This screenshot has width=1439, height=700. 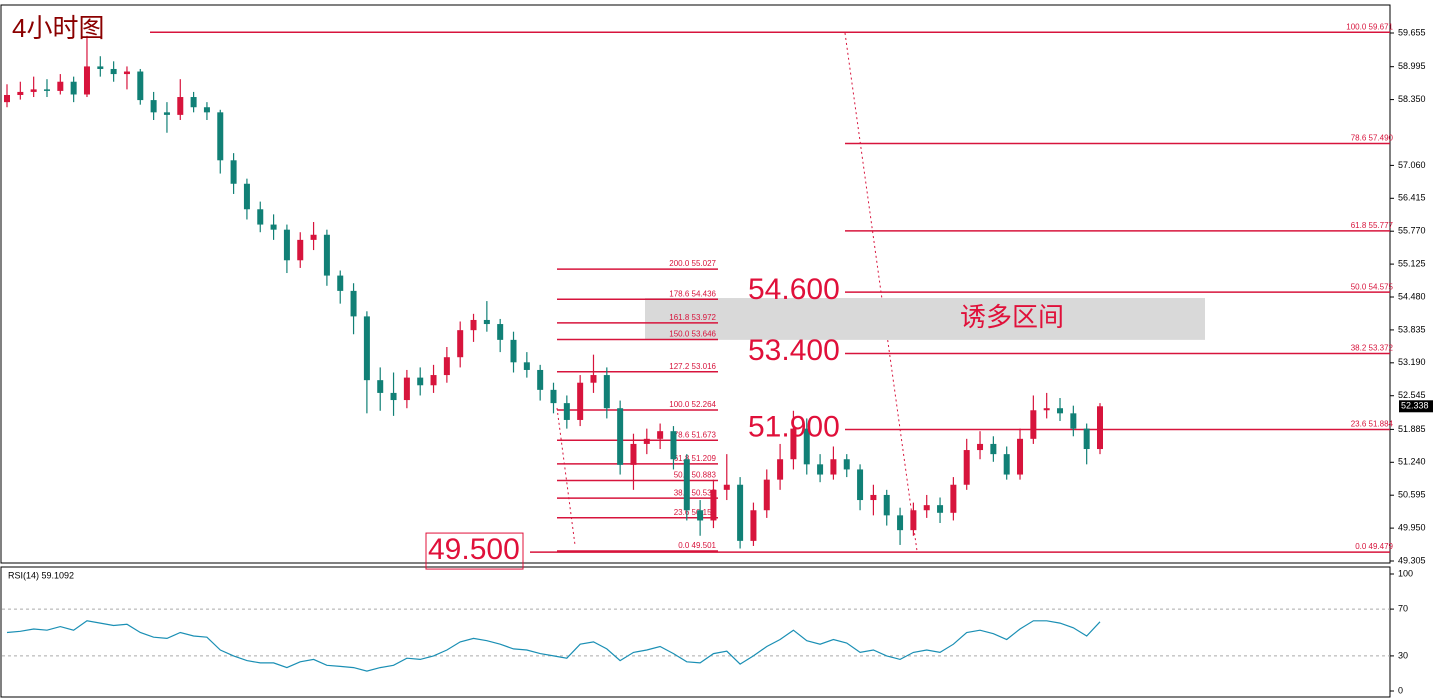 I want to click on y-tick-label: 58.350, so click(x=1412, y=99).